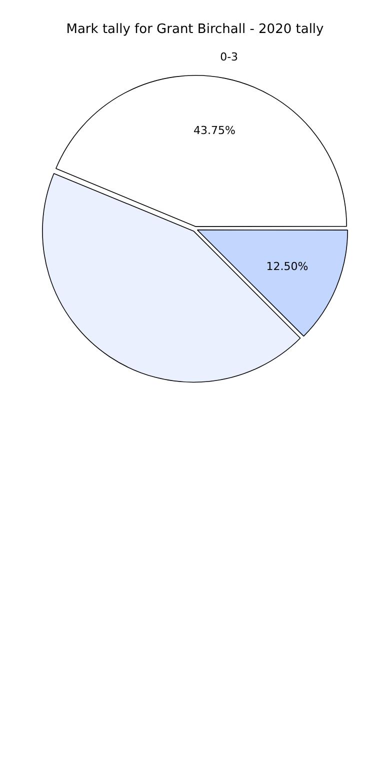  I want to click on data-label: 43.75%, so click(214, 131).